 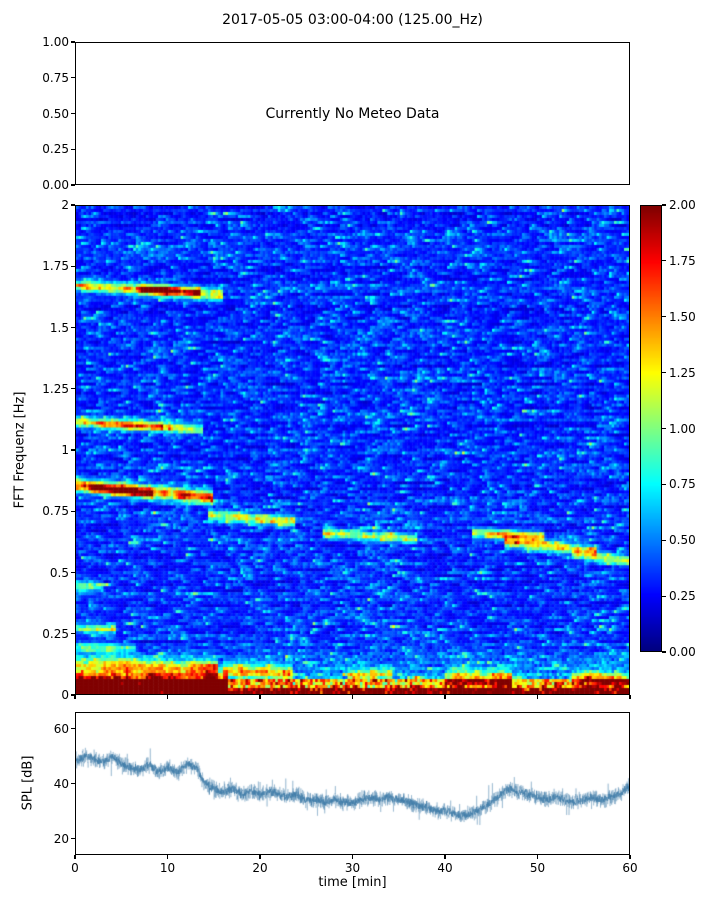 What do you see at coordinates (61, 728) in the screenshot?
I see `spl-y-tick-label: 60` at bounding box center [61, 728].